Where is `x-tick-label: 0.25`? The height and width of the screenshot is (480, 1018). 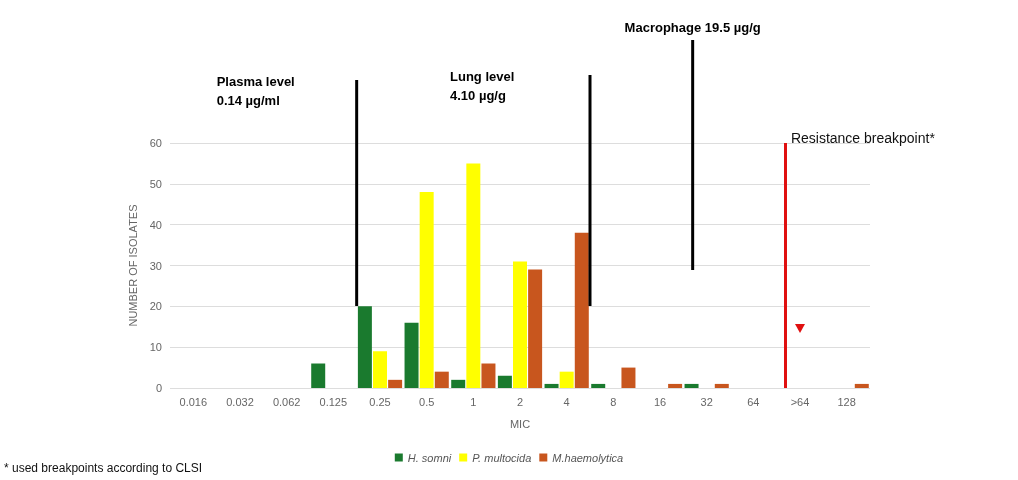 x-tick-label: 0.25 is located at coordinates (380, 401).